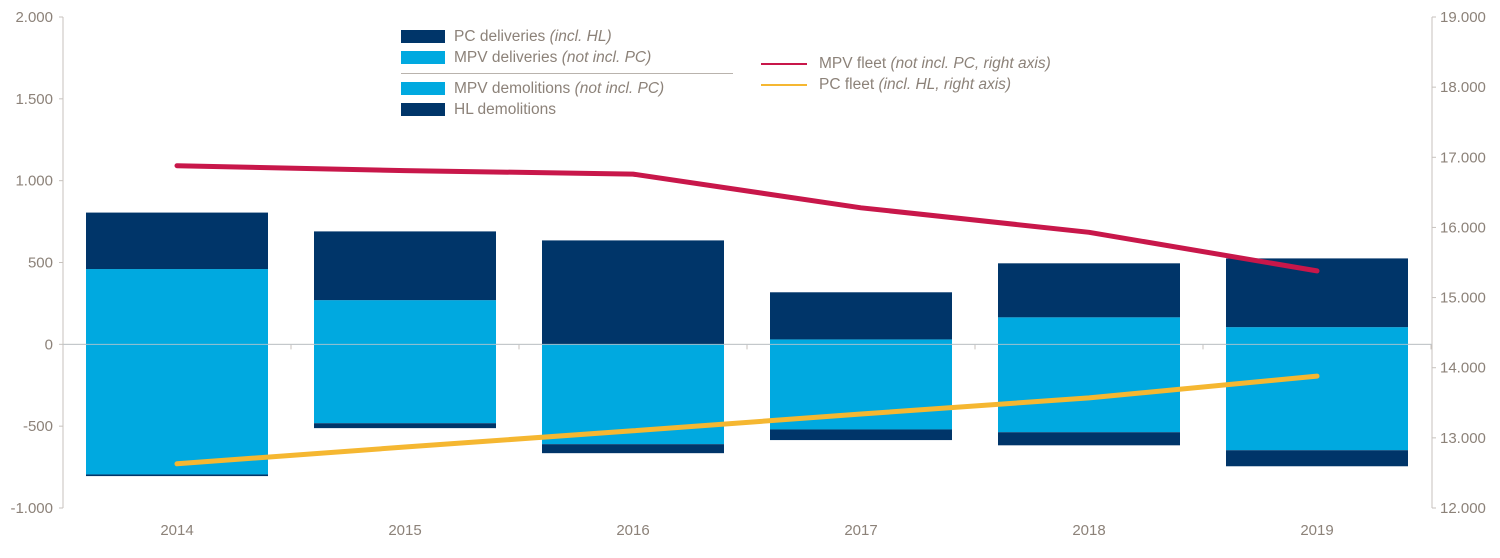  Describe the element at coordinates (746, 530) in the screenshot. I see `x-axis-tick-labels: 2014 2015 2016 2017 2018 2019` at that location.